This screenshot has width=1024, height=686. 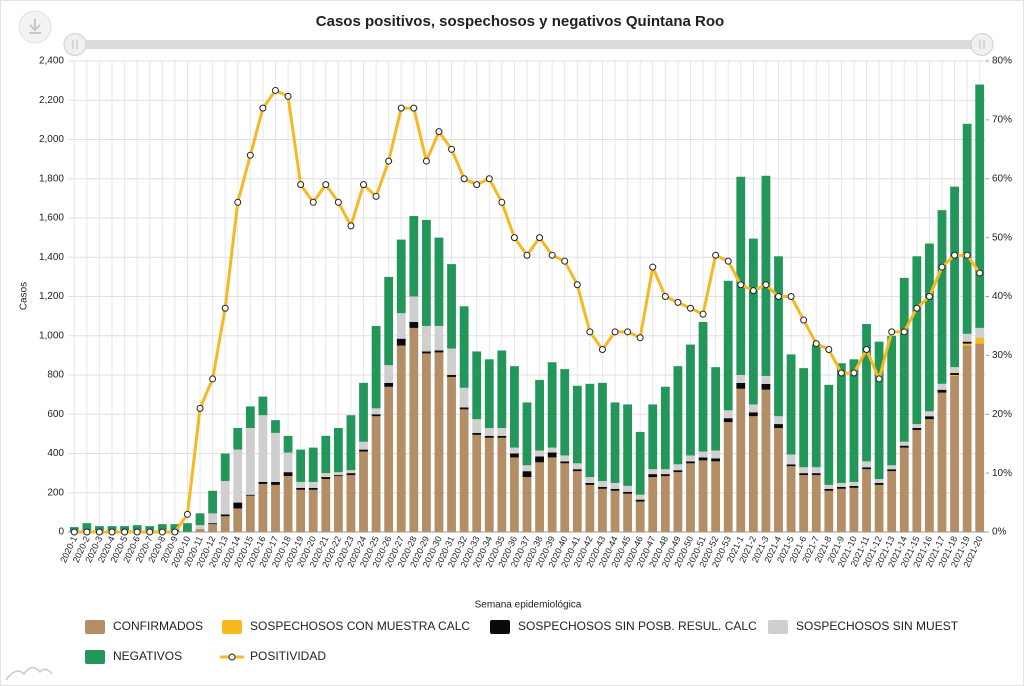 I want to click on download-button, so click(x=35, y=27).